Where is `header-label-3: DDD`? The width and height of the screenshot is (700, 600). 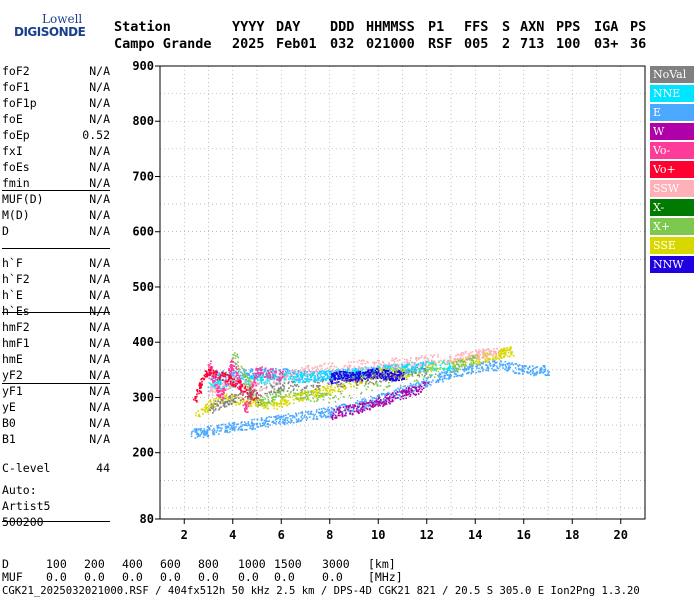
header-label-3: DDD is located at coordinates (342, 27).